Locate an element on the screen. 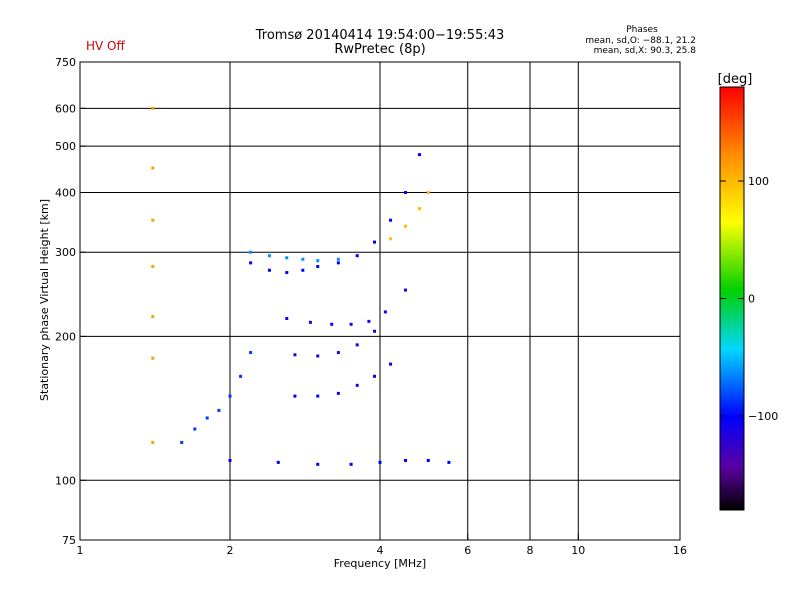 The height and width of the screenshot is (600, 800). chart-subtitle: RwPretec (8p) is located at coordinates (379, 49).